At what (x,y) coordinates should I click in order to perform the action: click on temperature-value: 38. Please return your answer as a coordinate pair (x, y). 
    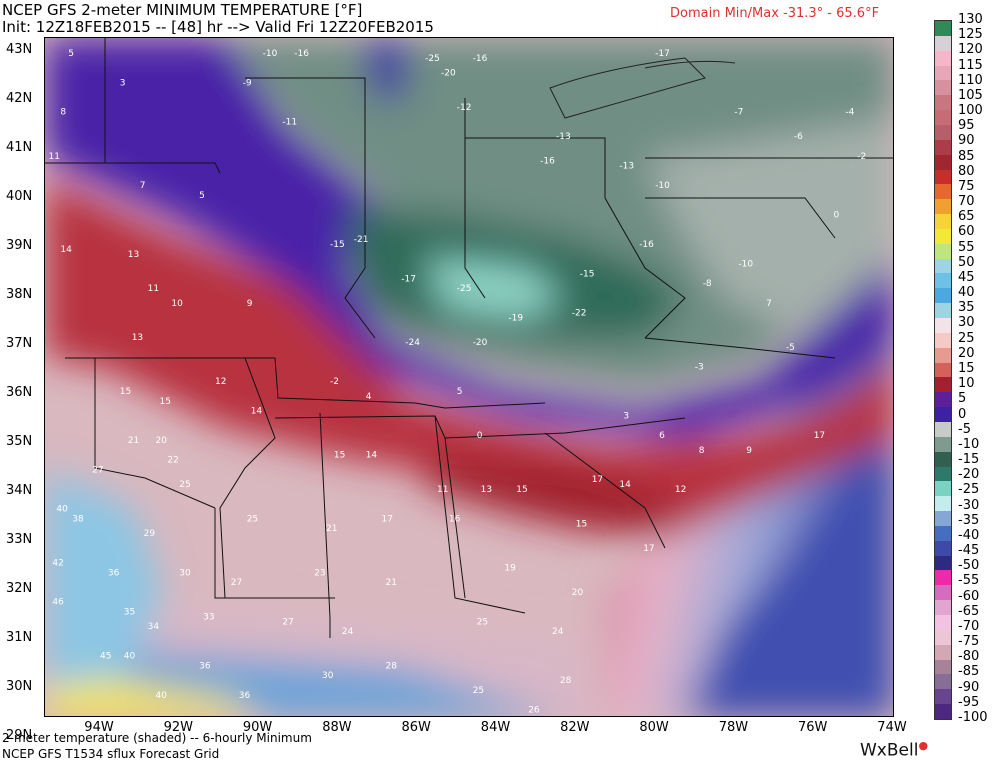
    Looking at the image, I should click on (78, 519).